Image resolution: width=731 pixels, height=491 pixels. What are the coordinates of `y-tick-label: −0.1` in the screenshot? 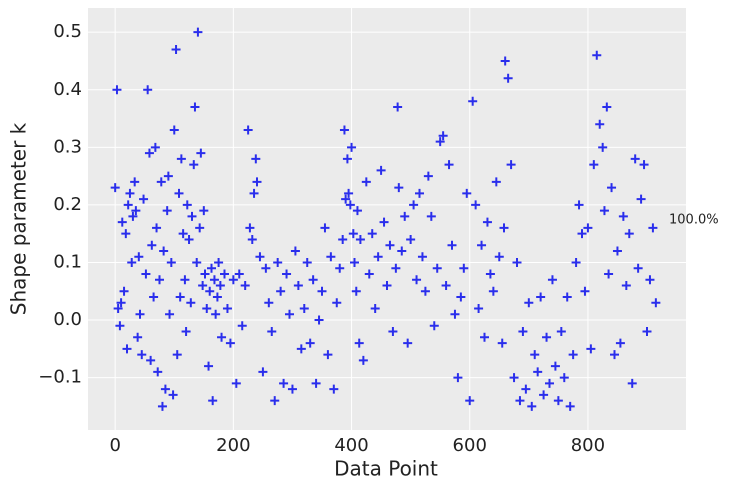 It's located at (60, 377).